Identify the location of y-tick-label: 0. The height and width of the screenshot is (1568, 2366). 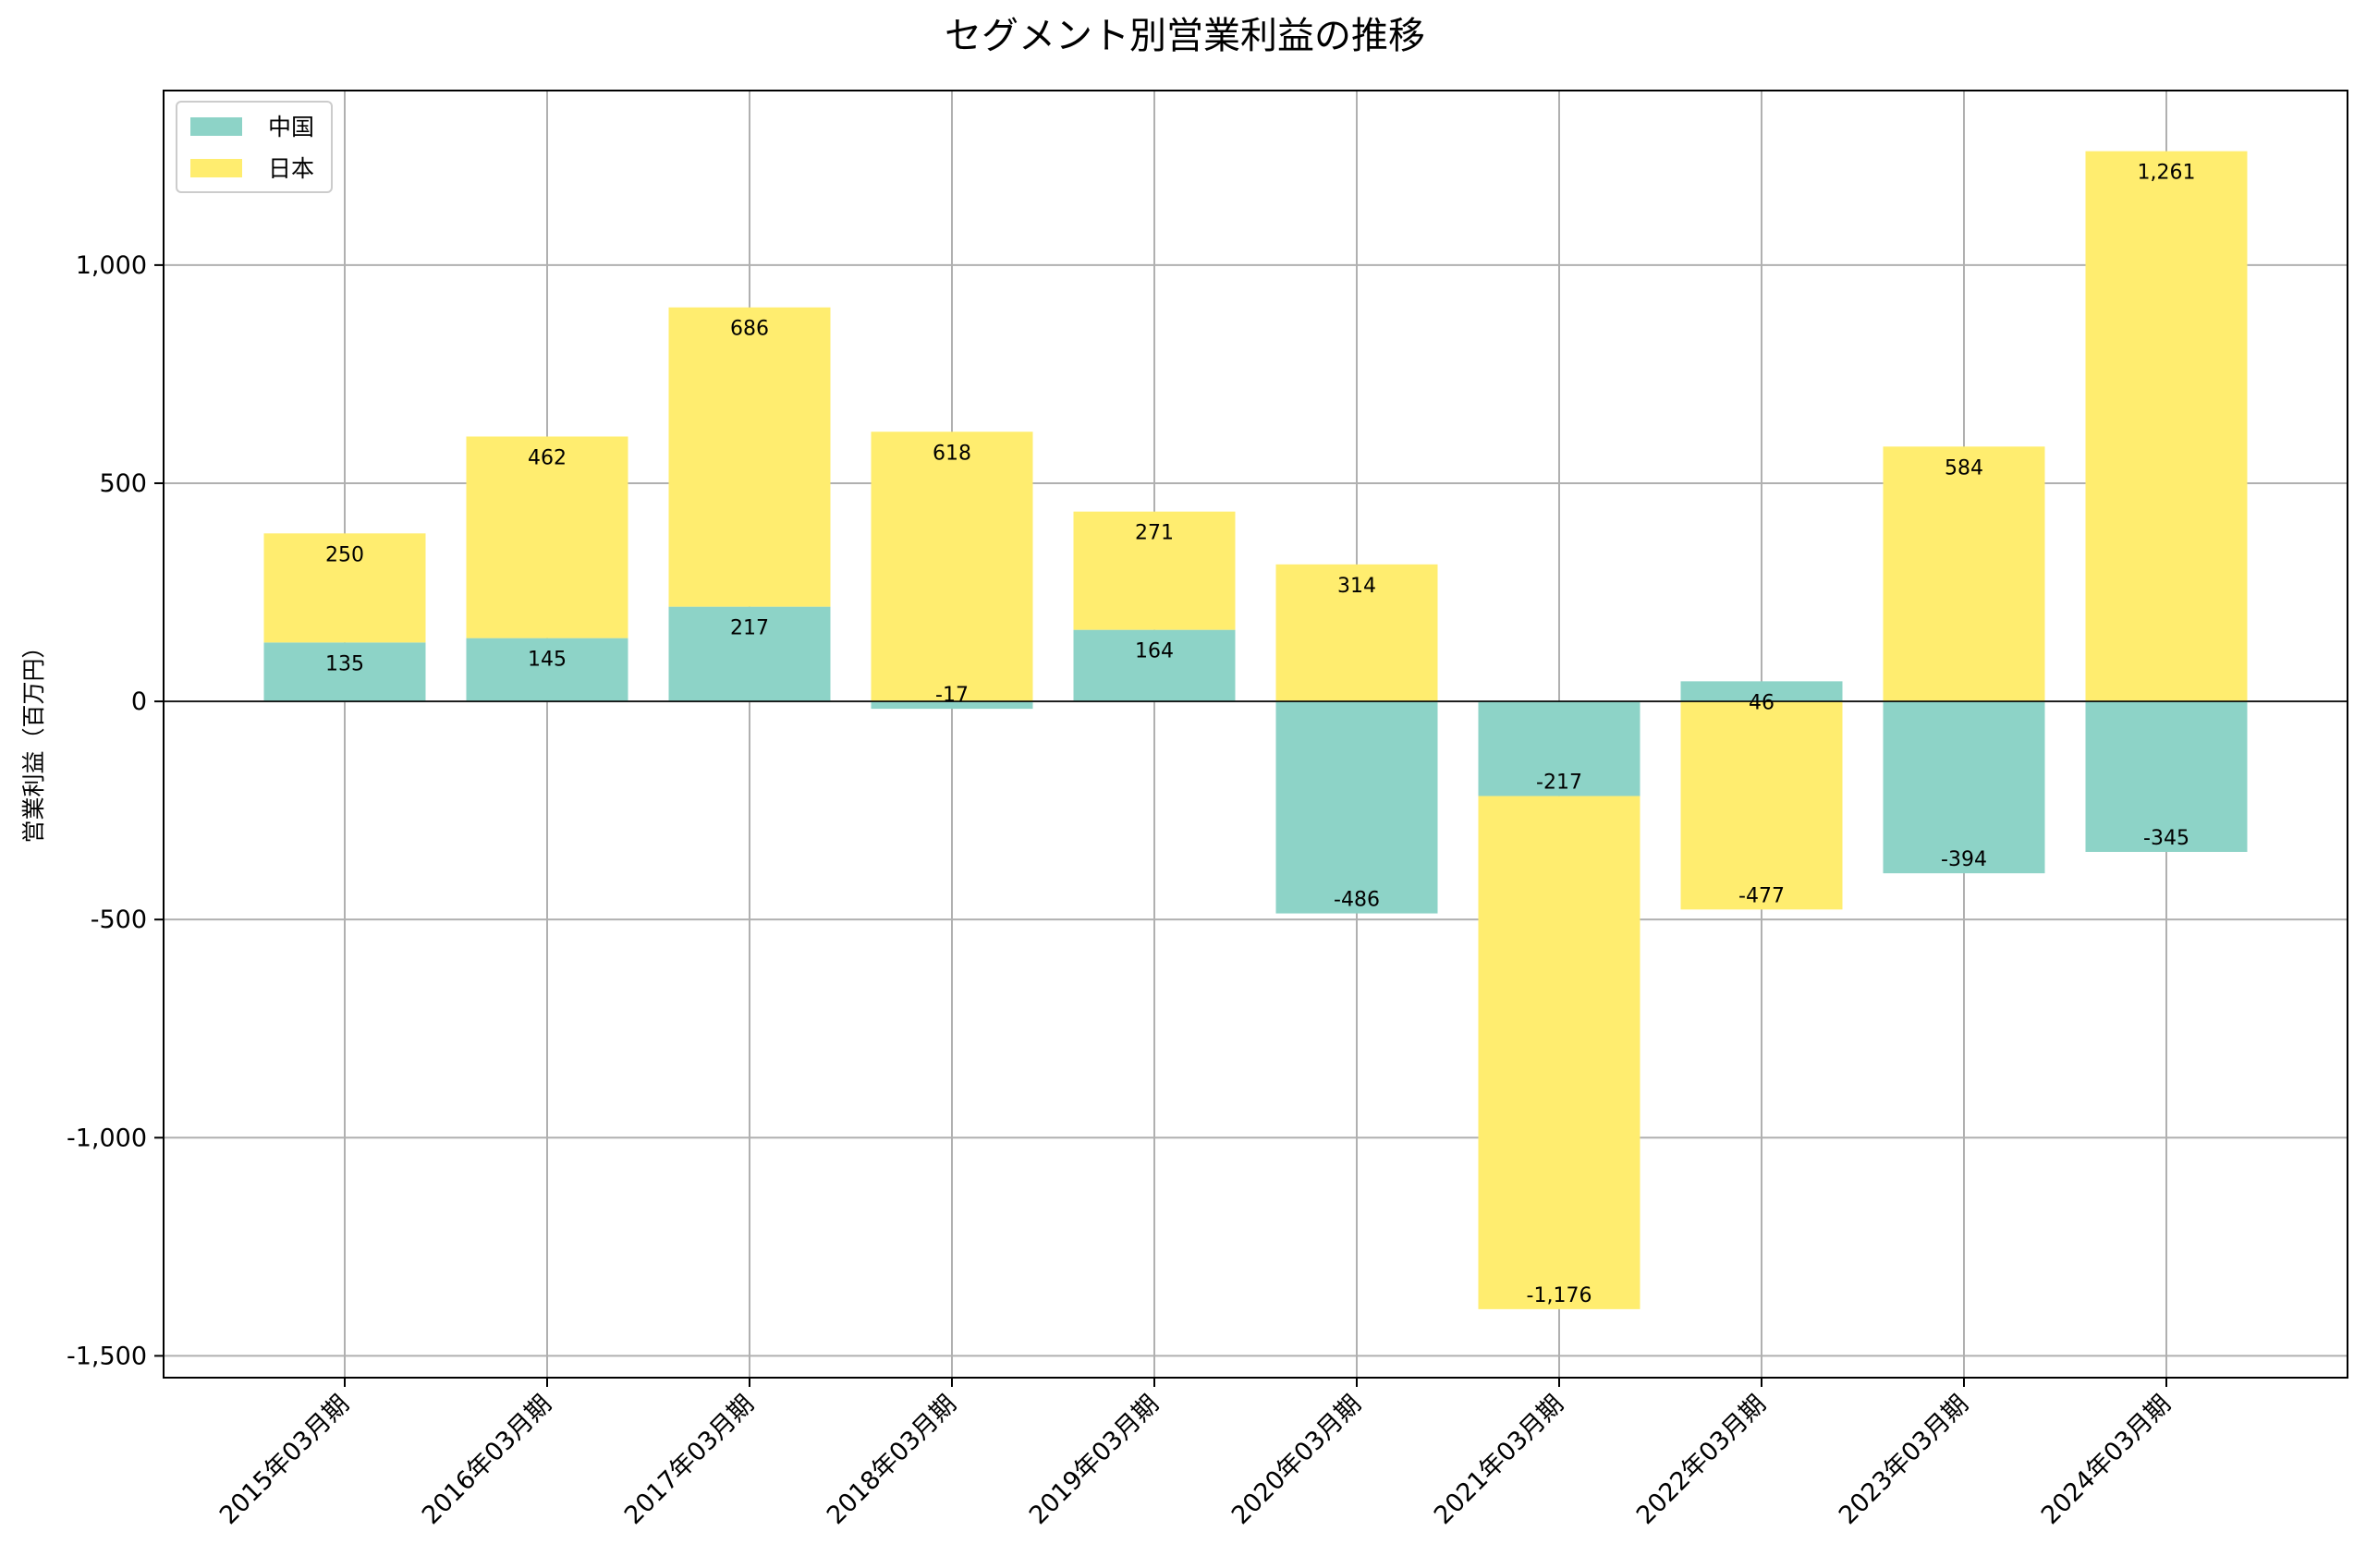
(139, 701).